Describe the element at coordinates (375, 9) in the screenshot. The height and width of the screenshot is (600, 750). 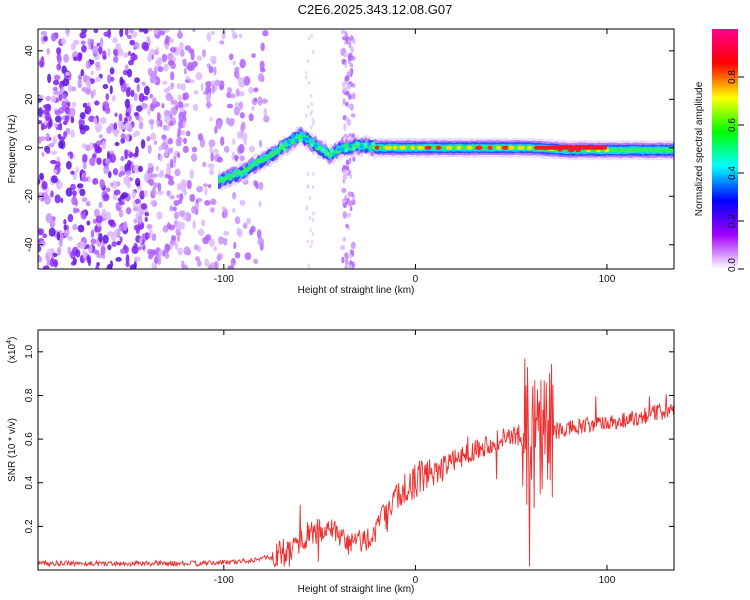
I see `figure-title: C2E6.2025.343.12.08.G07` at that location.